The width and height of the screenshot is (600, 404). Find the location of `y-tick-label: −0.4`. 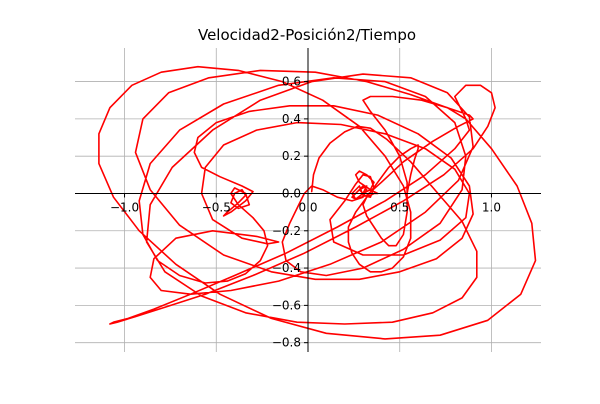

y-tick-label: −0.4 is located at coordinates (286, 268).